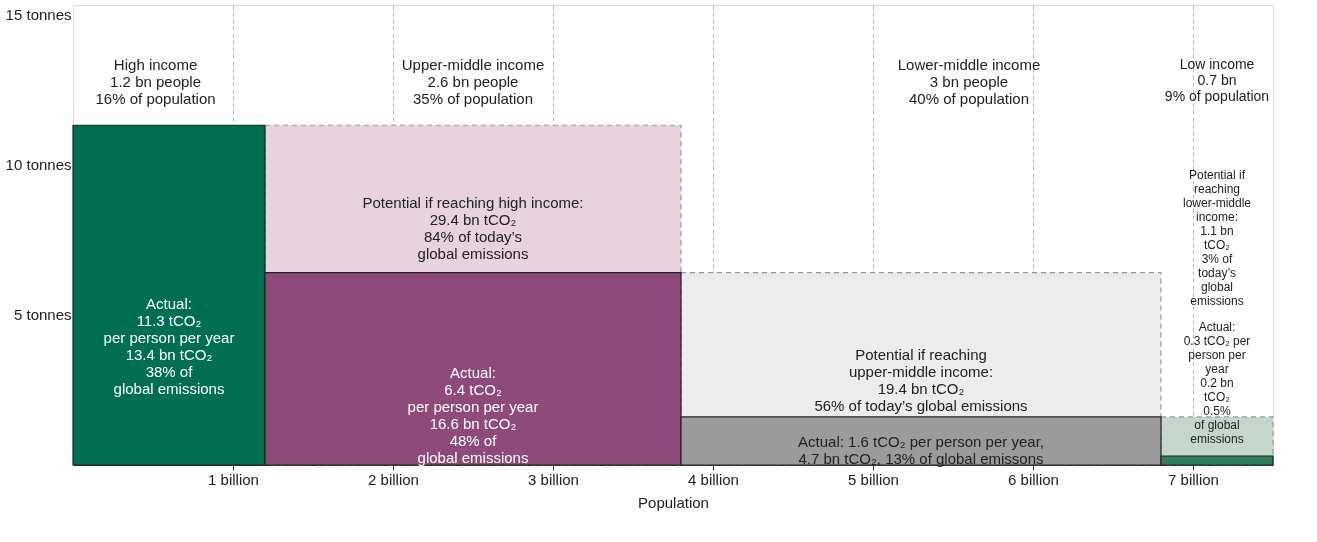 The image size is (1317, 542). I want to click on annotation: Potential if reaching upper-middle income: 19.4 bn tCO₂ 56% of today’s global emissions, so click(921, 379).